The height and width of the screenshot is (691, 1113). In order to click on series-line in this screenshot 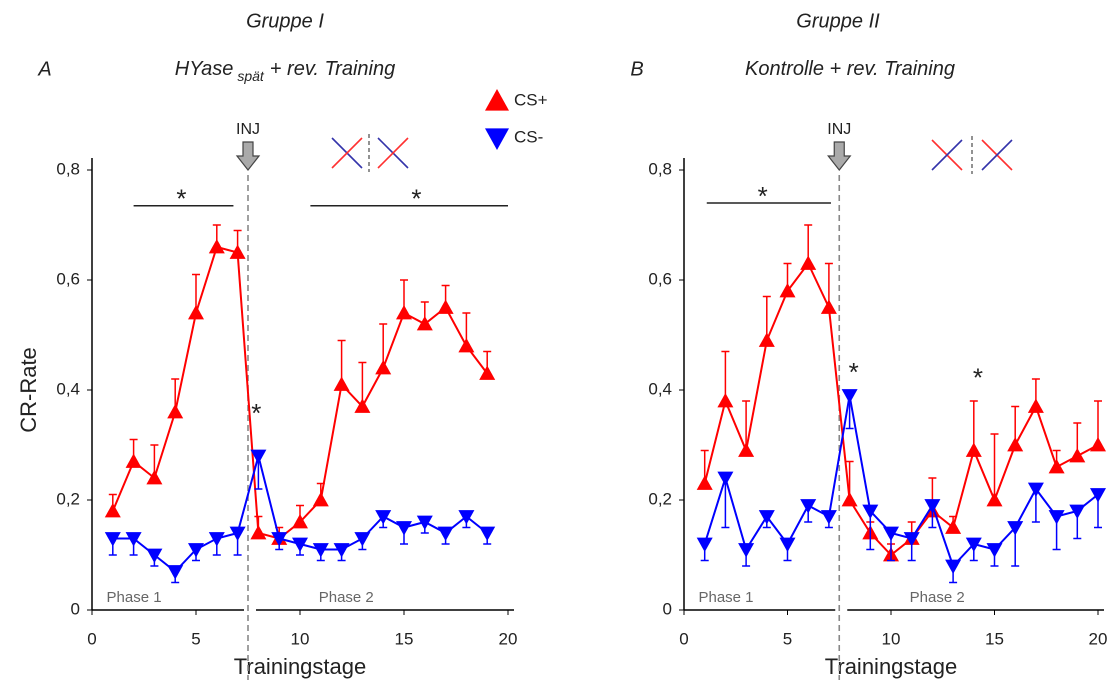, I will do `click(299, 392)`.